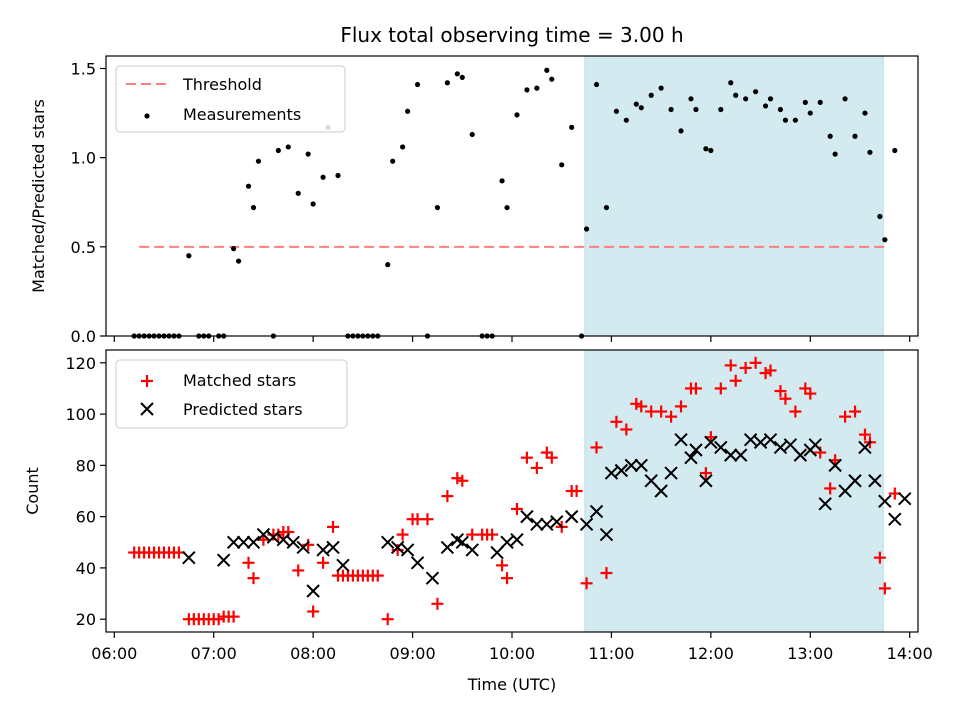  What do you see at coordinates (83, 247) in the screenshot?
I see `y-tick-label: 0.5` at bounding box center [83, 247].